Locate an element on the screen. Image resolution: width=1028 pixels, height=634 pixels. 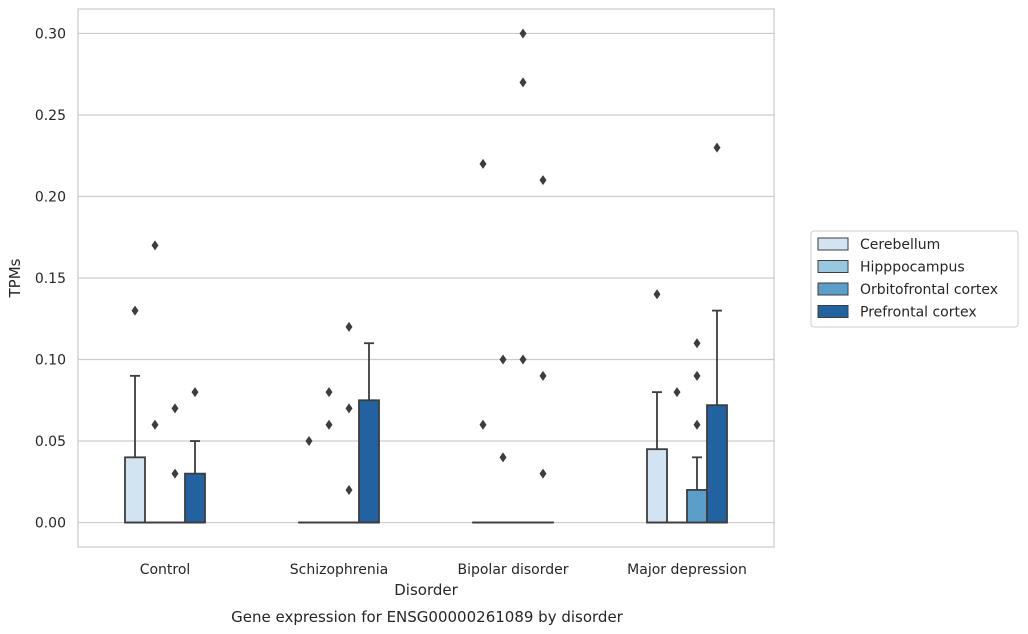
legend-frame is located at coordinates (914, 279).